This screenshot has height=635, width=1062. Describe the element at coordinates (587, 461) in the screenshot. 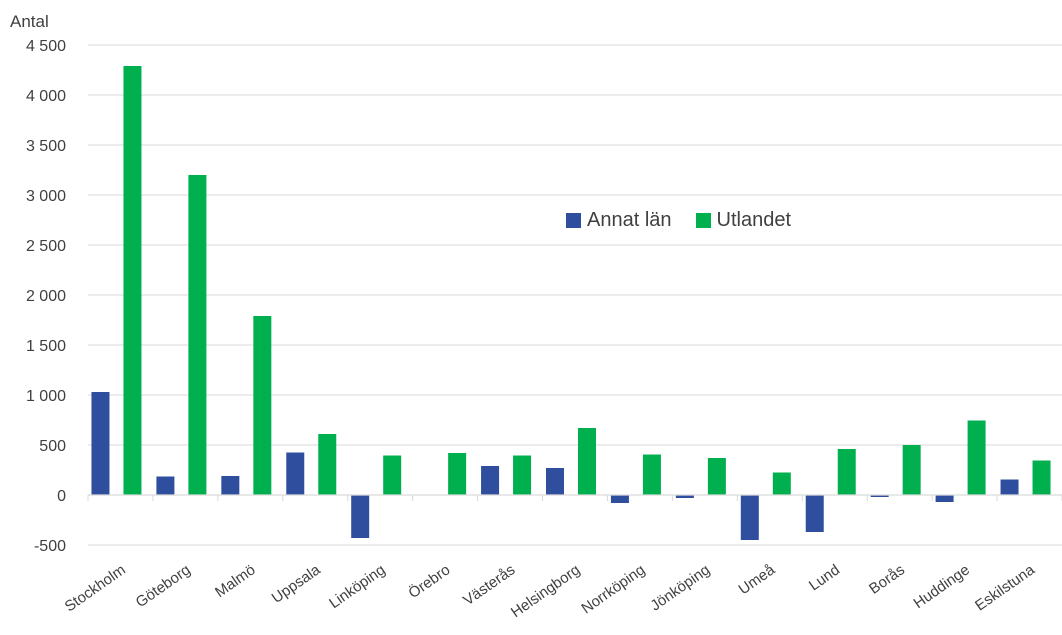

I see `bar-utlandet-helsingborg` at that location.